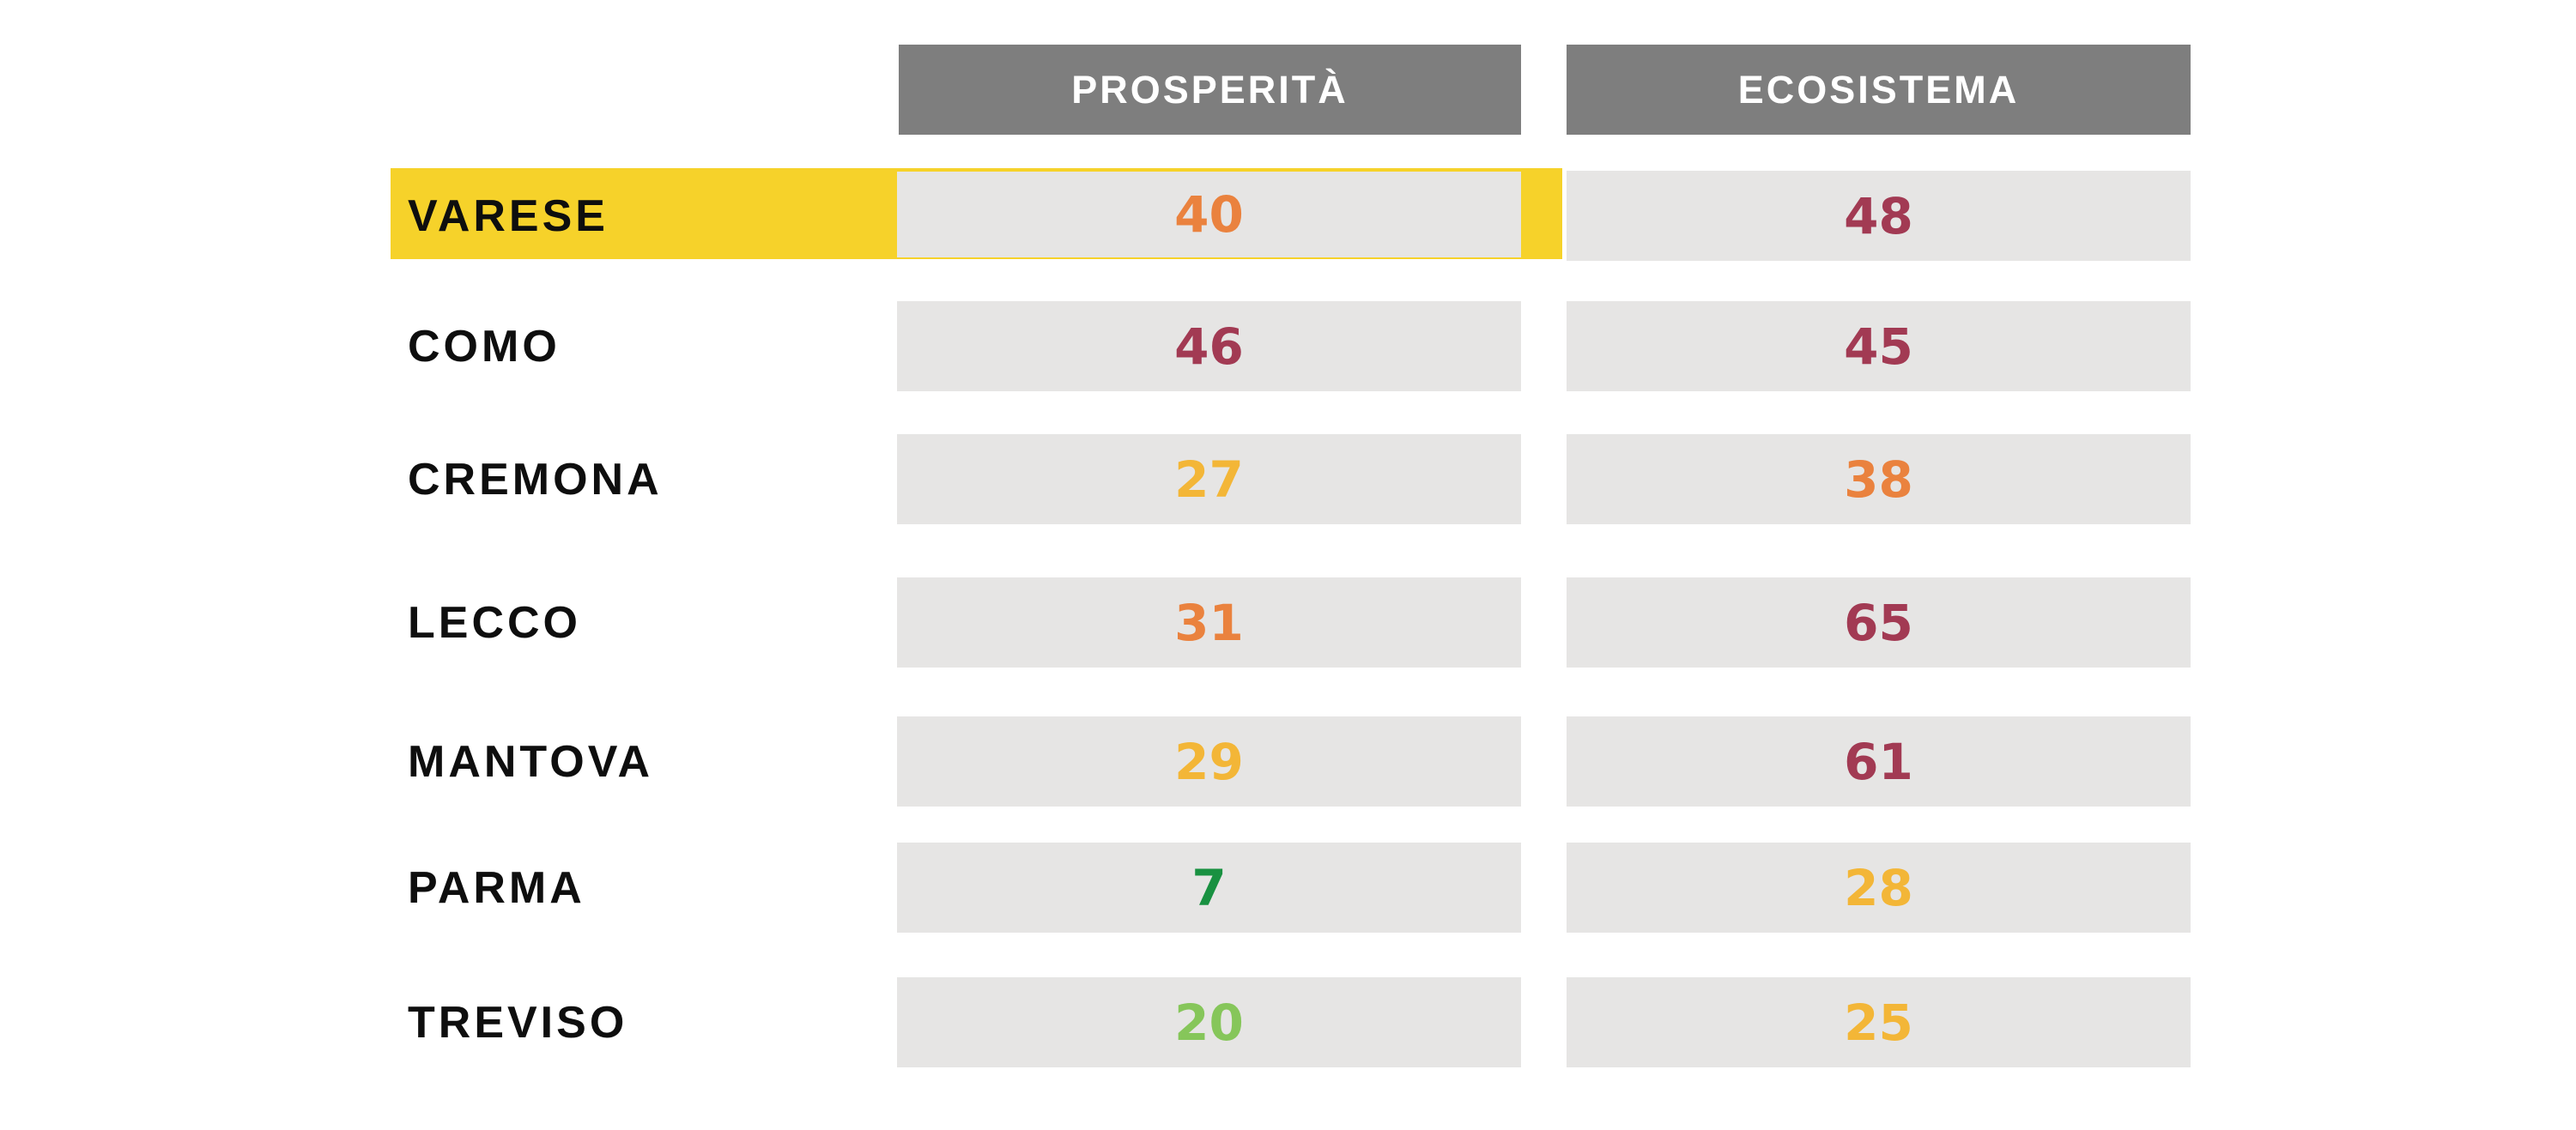 Image resolution: width=2576 pixels, height=1130 pixels. I want to click on row-label: LECCO, so click(494, 622).